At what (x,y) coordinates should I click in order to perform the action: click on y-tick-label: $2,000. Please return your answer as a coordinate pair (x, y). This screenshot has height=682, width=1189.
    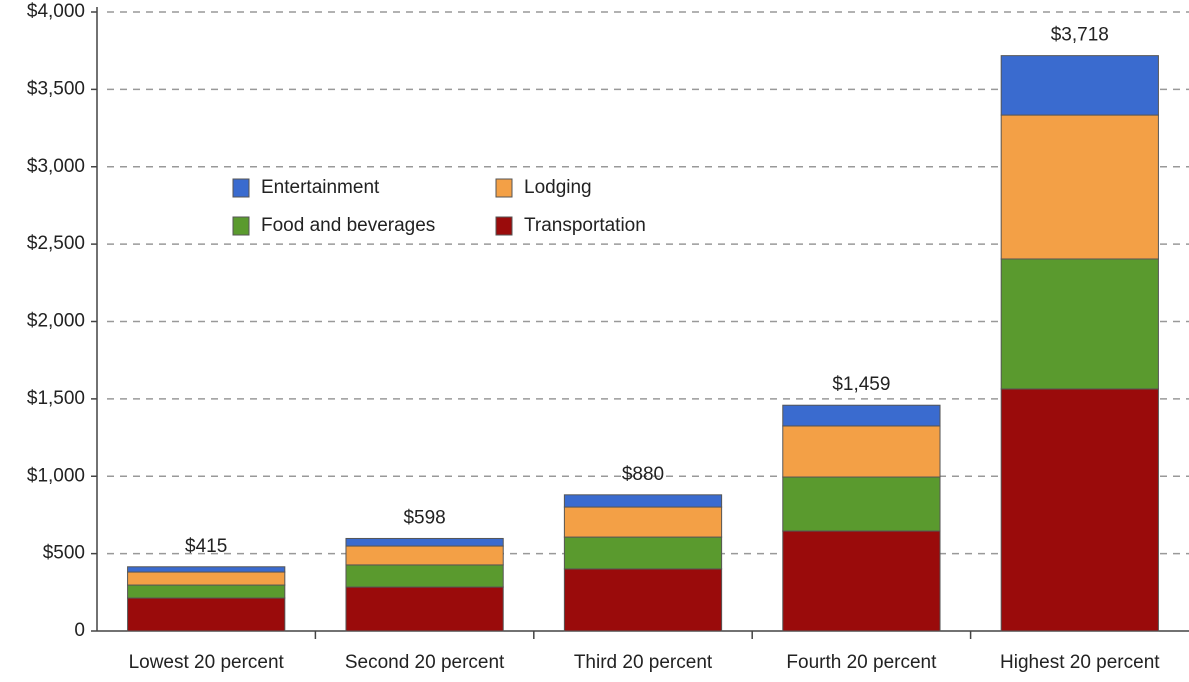
    Looking at the image, I should click on (56, 321).